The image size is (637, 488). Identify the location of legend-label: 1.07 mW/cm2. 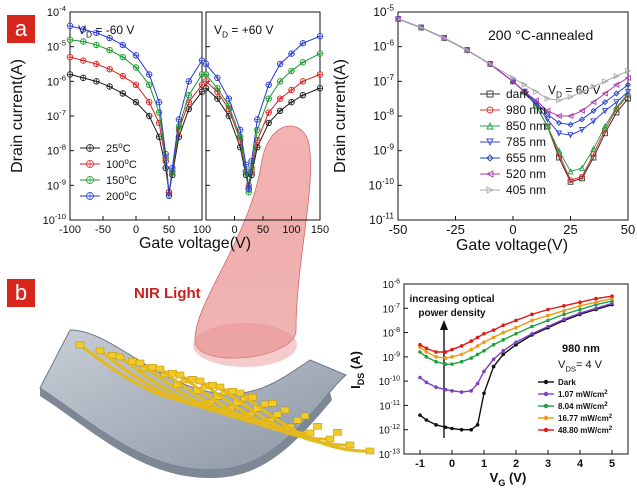
(583, 394).